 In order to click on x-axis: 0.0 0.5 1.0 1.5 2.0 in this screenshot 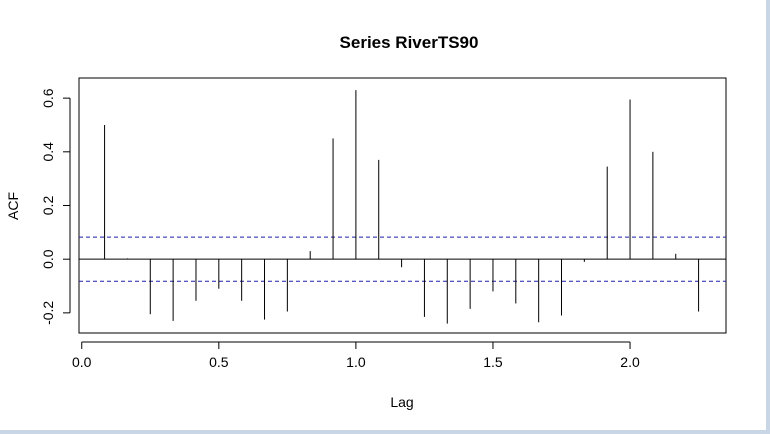, I will do `click(356, 355)`.